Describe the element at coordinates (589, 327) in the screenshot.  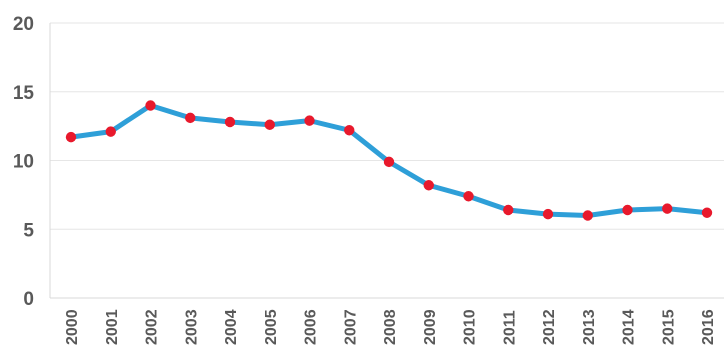
I see `x-tick-label: 2013` at that location.